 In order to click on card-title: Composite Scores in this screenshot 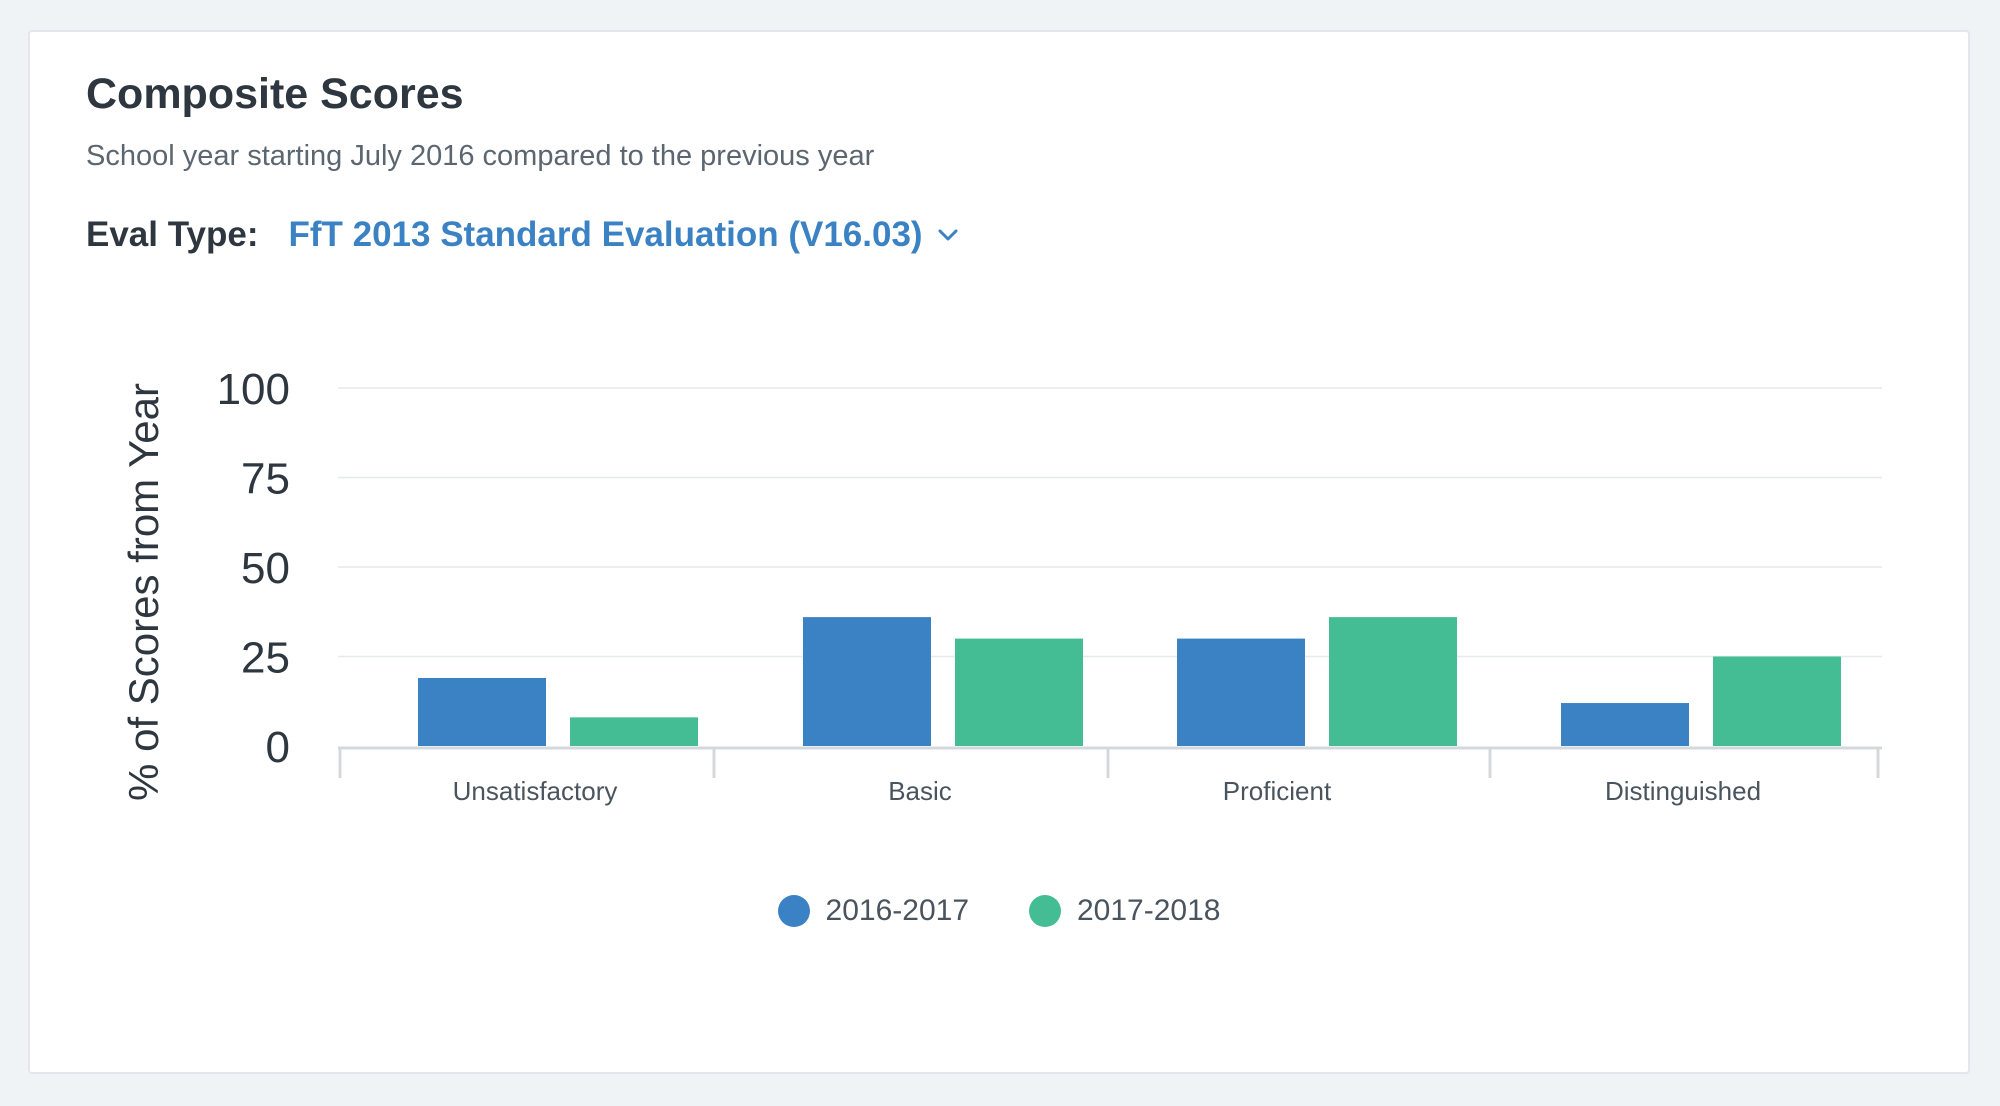, I will do `click(275, 94)`.